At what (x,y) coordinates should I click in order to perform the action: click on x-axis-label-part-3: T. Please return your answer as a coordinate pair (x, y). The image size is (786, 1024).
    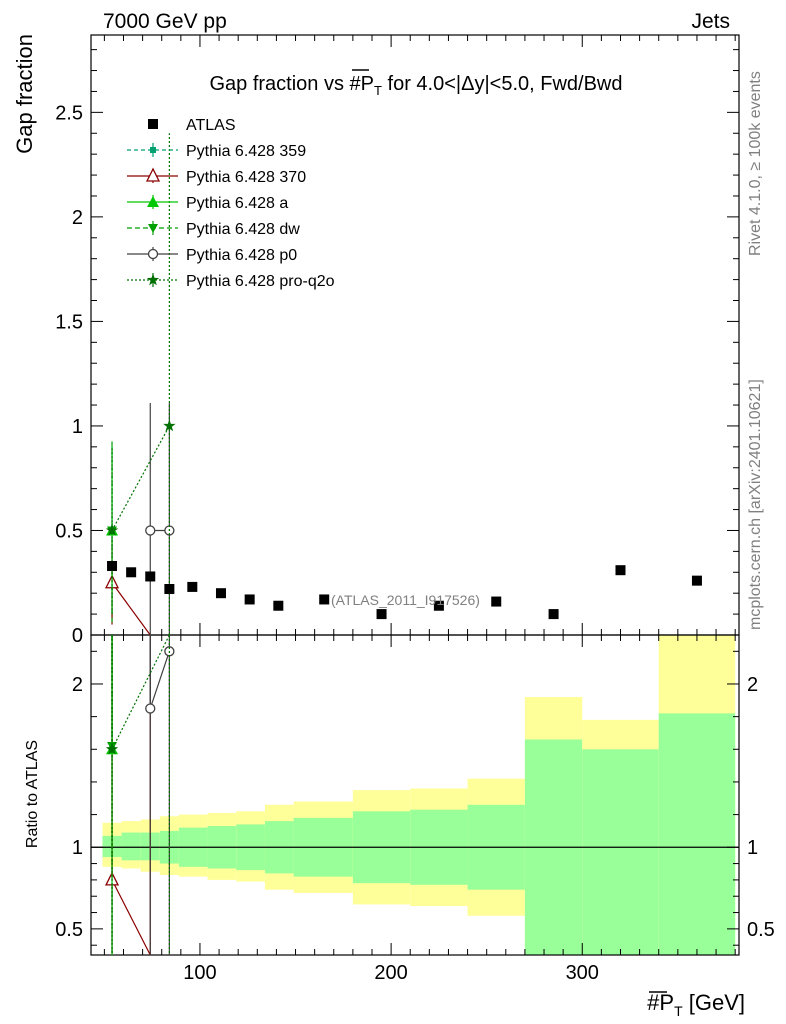
    Looking at the image, I should click on (678, 1011).